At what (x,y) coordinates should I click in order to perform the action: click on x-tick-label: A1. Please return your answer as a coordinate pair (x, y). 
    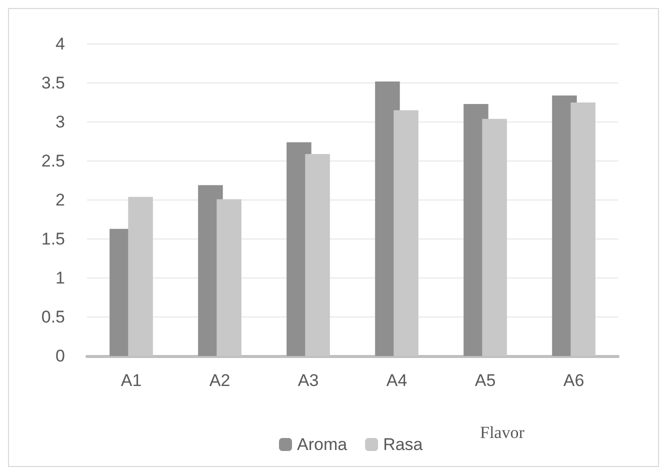
    Looking at the image, I should click on (131, 380).